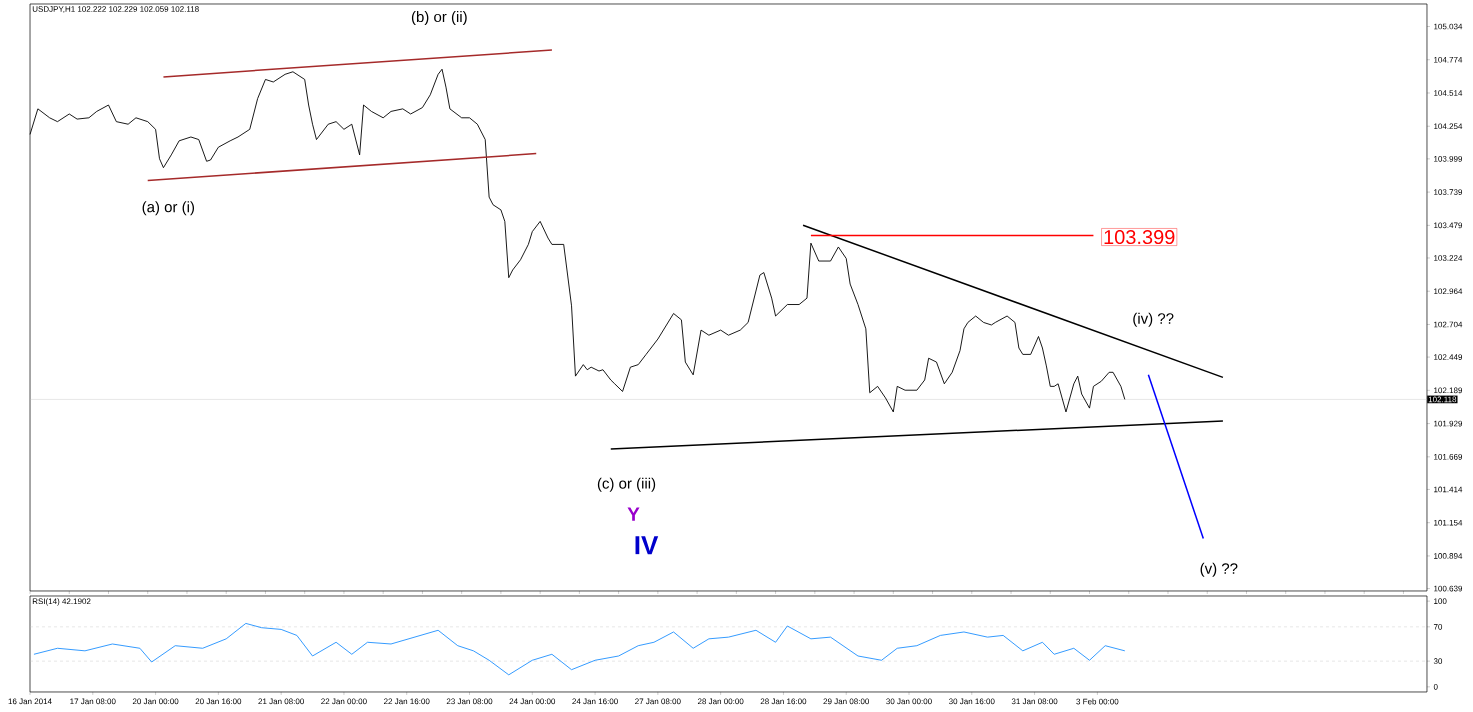 The width and height of the screenshot is (1473, 712). I want to click on y-tick-label: 0, so click(1435, 687).